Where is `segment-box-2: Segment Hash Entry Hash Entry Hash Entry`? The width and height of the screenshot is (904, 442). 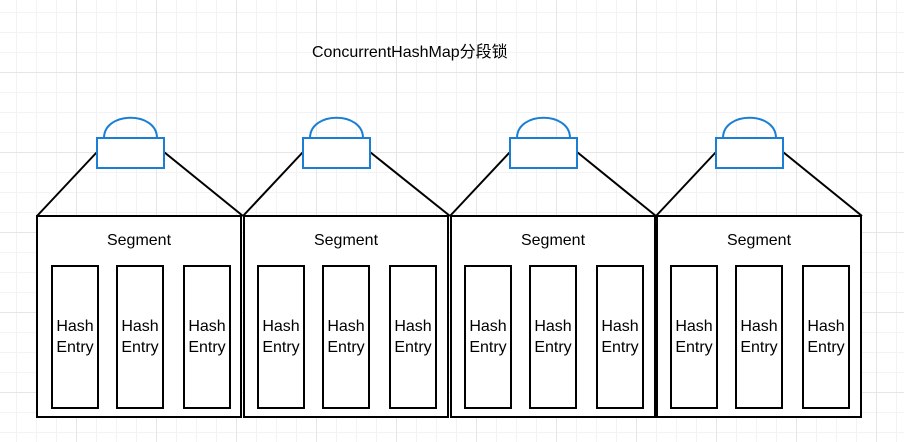
segment-box-2: Segment Hash Entry Hash Entry Hash Entry is located at coordinates (346, 316).